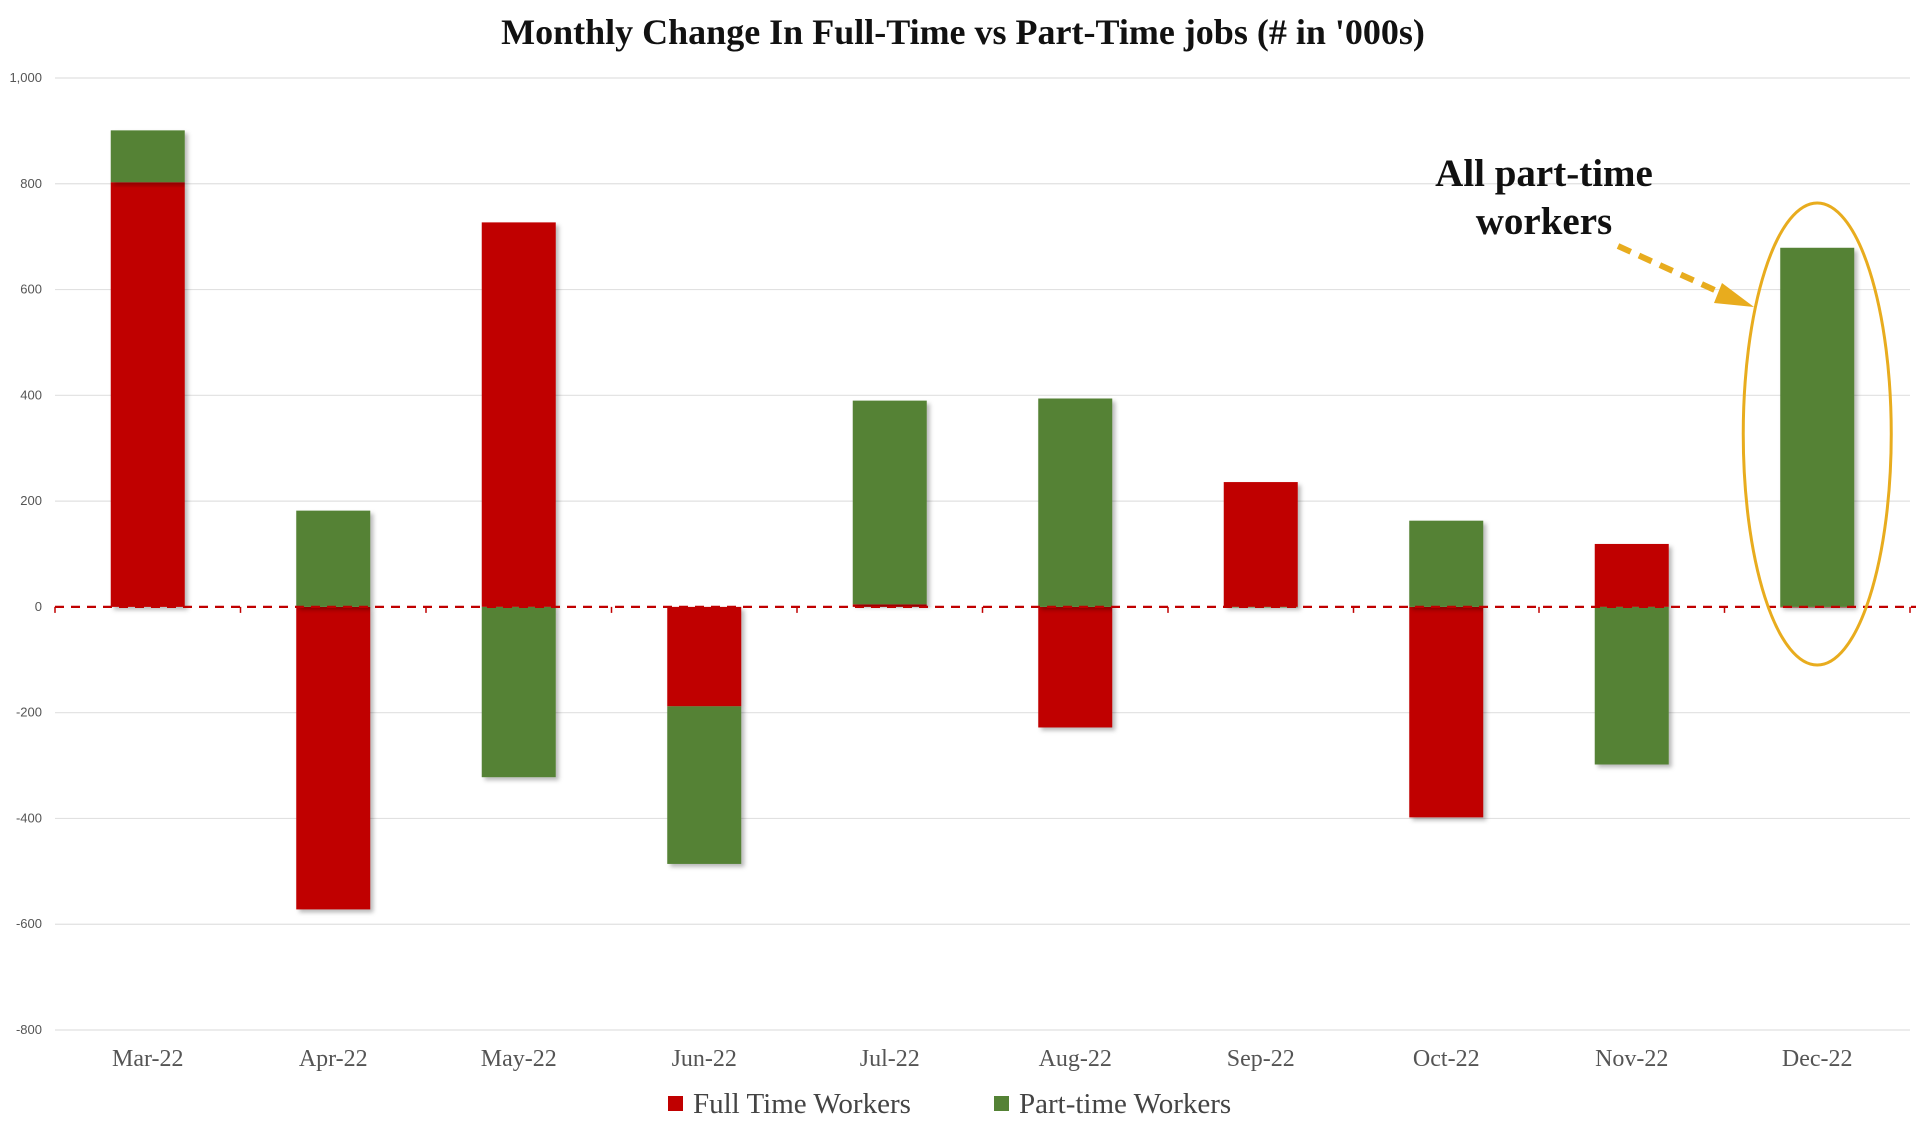 This screenshot has width=1926, height=1138. Describe the element at coordinates (1544, 173) in the screenshot. I see `annotation-text-line: All part-time` at that location.